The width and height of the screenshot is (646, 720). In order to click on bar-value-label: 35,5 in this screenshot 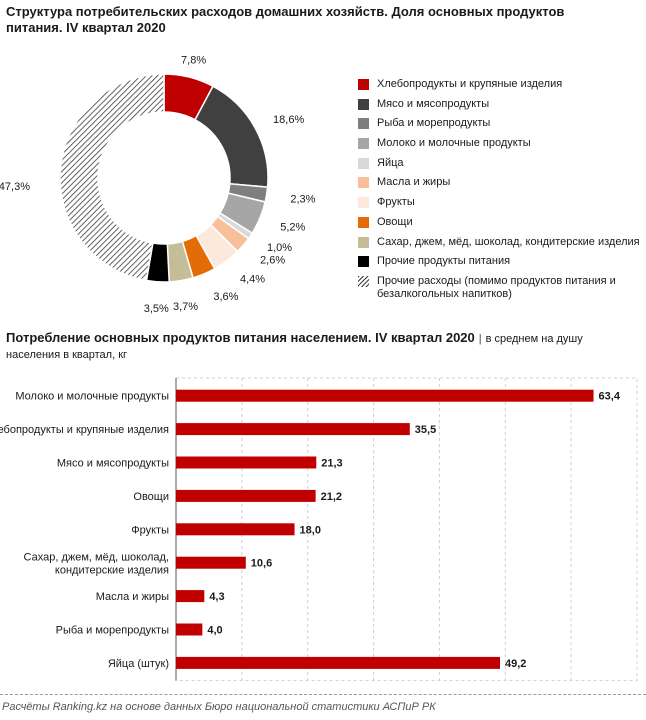, I will do `click(425, 430)`.